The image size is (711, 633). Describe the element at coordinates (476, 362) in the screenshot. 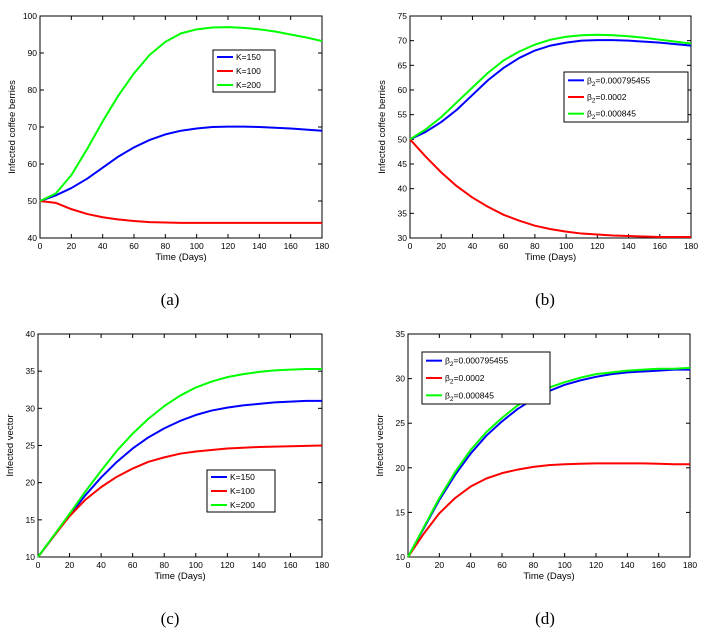

I see `legend-label: β2=0.000795455` at that location.